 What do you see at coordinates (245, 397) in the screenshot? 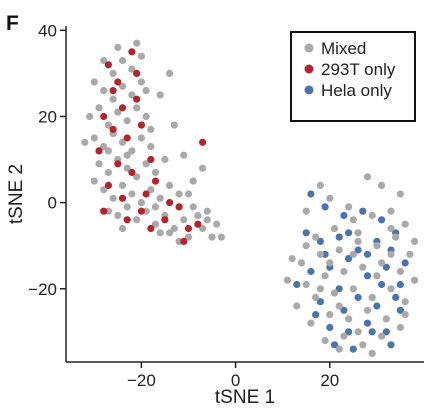
I see `x-axis-title: tSNE 1` at bounding box center [245, 397].